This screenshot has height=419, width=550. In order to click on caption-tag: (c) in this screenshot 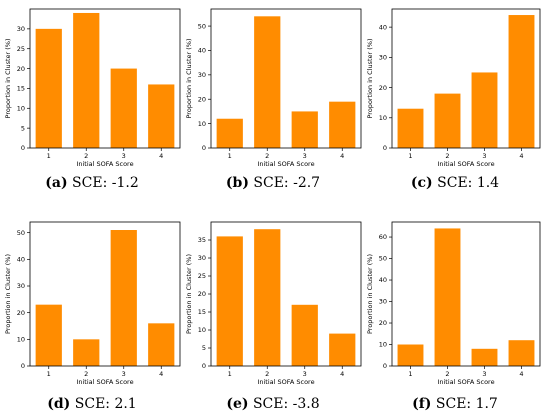, I will do `click(422, 183)`.